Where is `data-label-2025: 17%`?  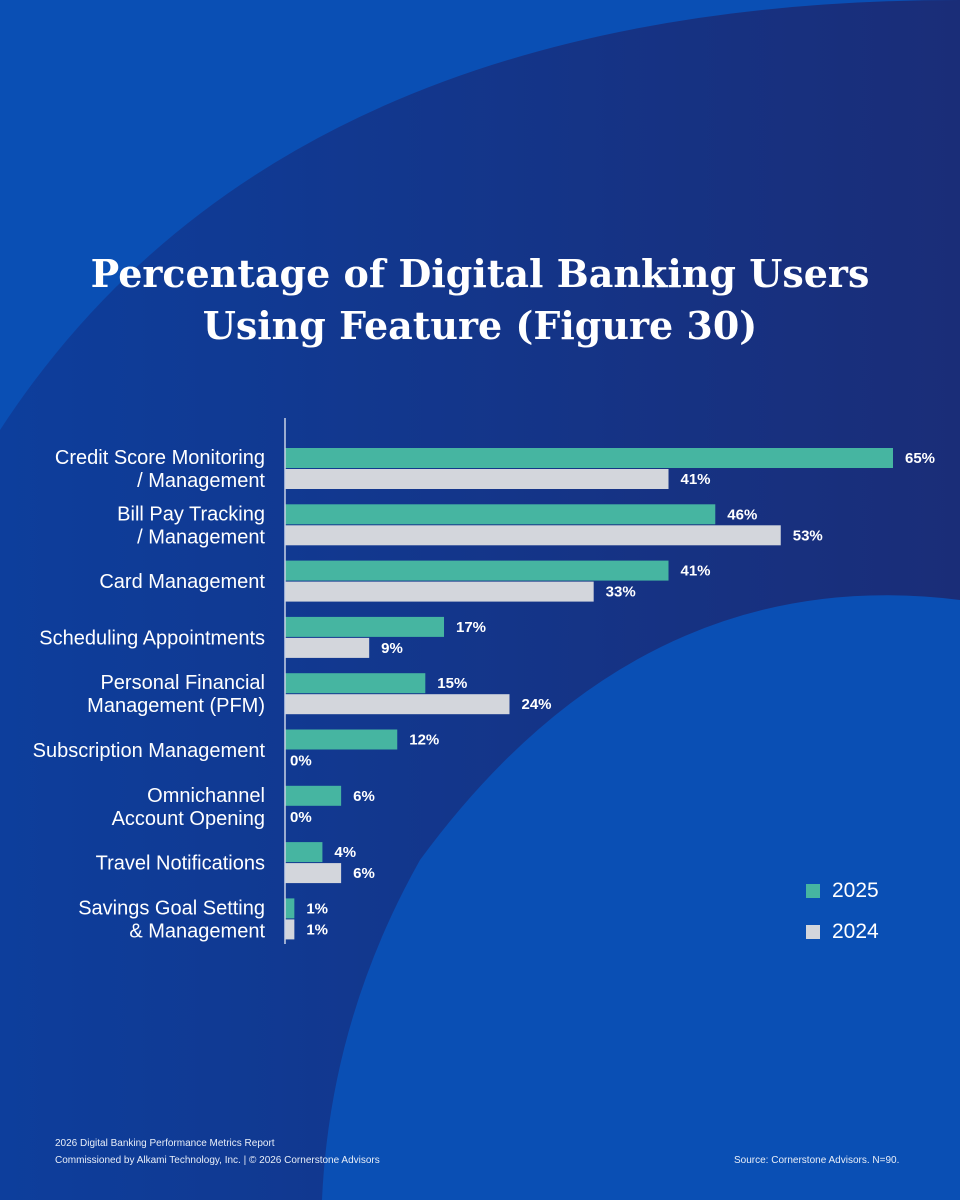
data-label-2025: 17% is located at coordinates (471, 627).